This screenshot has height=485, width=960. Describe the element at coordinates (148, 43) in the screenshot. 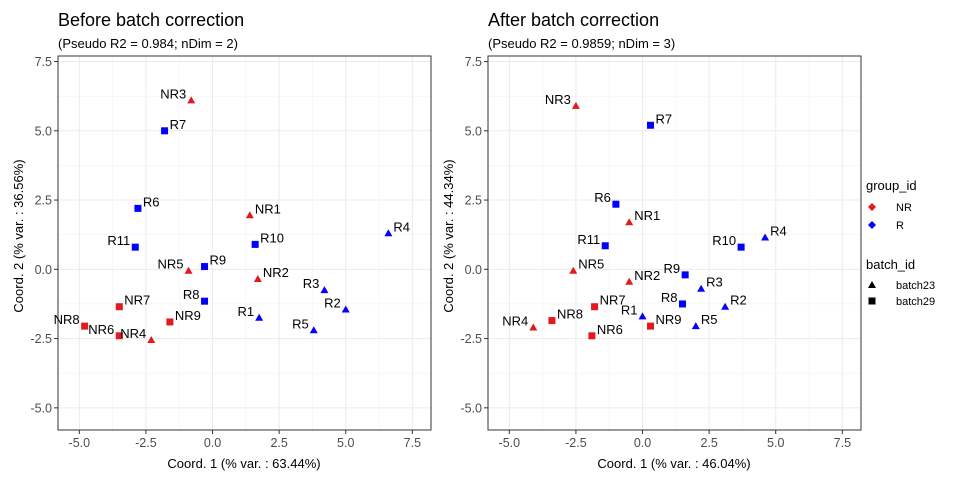

I see `panel-1-subtitle: (Pseudo R2 = 0.984; nDim = 2)` at that location.